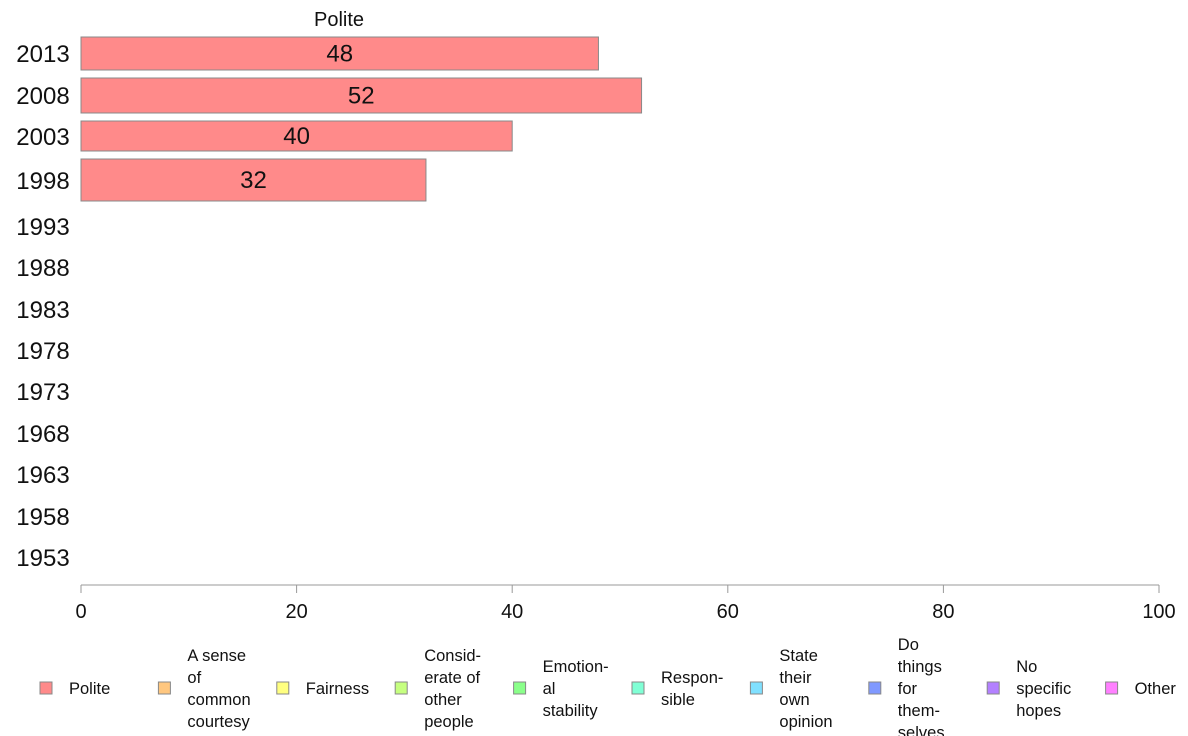 The width and height of the screenshot is (1188, 736). I want to click on legend-label-3: Consid-erate of other people, so click(452, 689).